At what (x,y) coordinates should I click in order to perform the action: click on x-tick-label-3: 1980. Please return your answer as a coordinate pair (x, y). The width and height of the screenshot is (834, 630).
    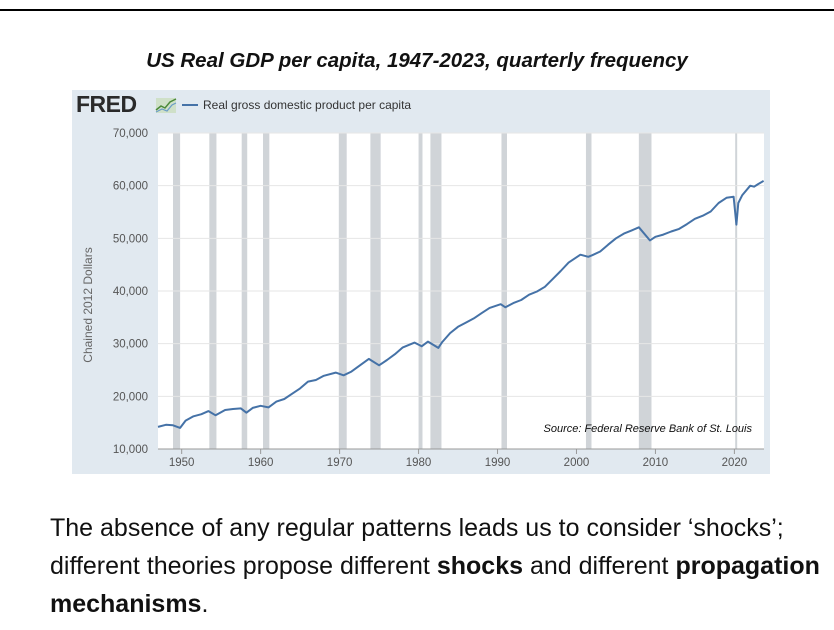
    Looking at the image, I should click on (419, 463).